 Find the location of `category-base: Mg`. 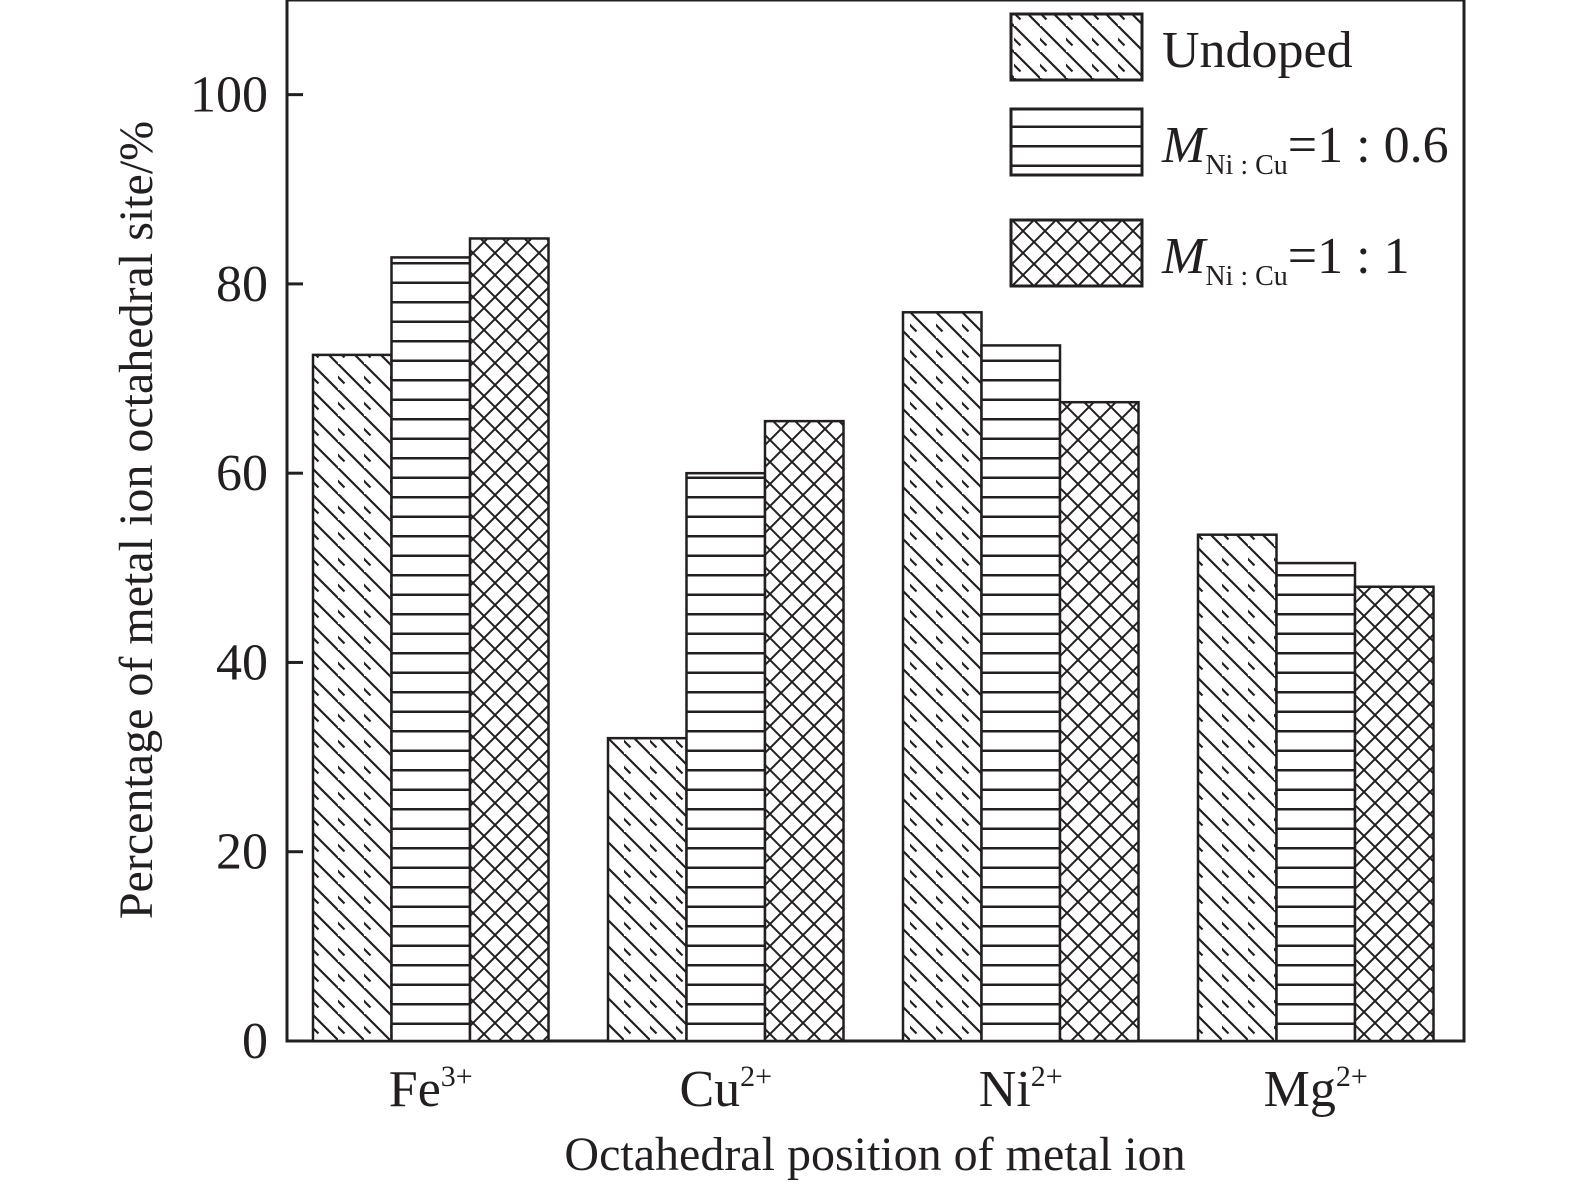

category-base: Mg is located at coordinates (1300, 1089).